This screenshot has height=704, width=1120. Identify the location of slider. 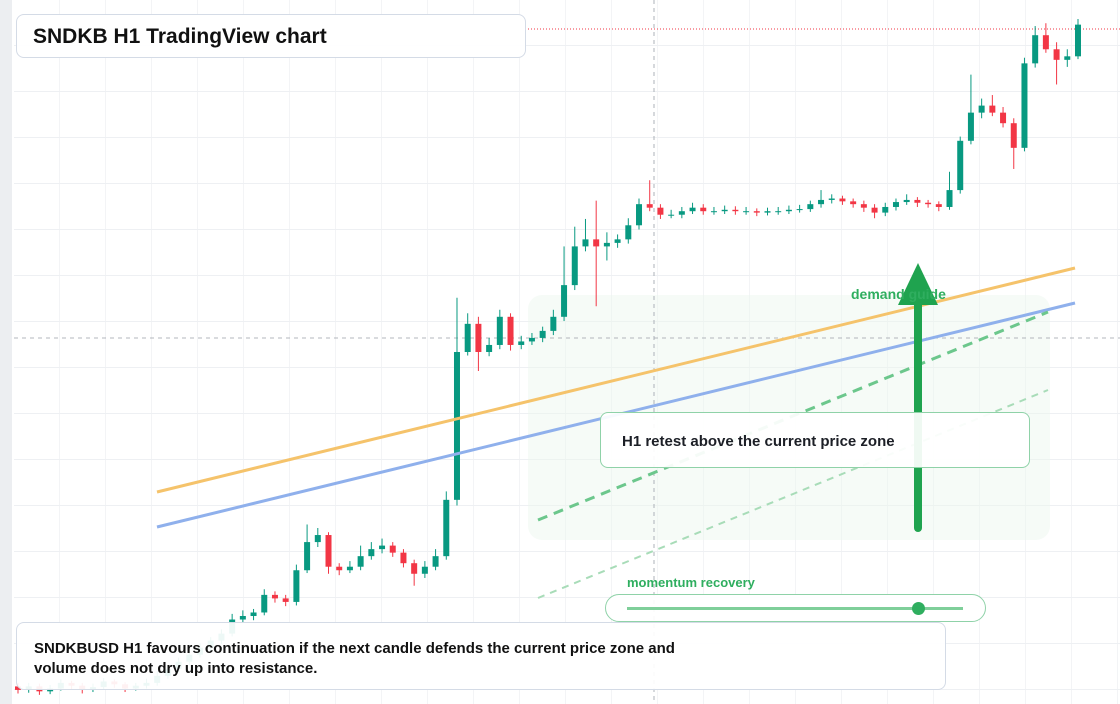
(795, 608).